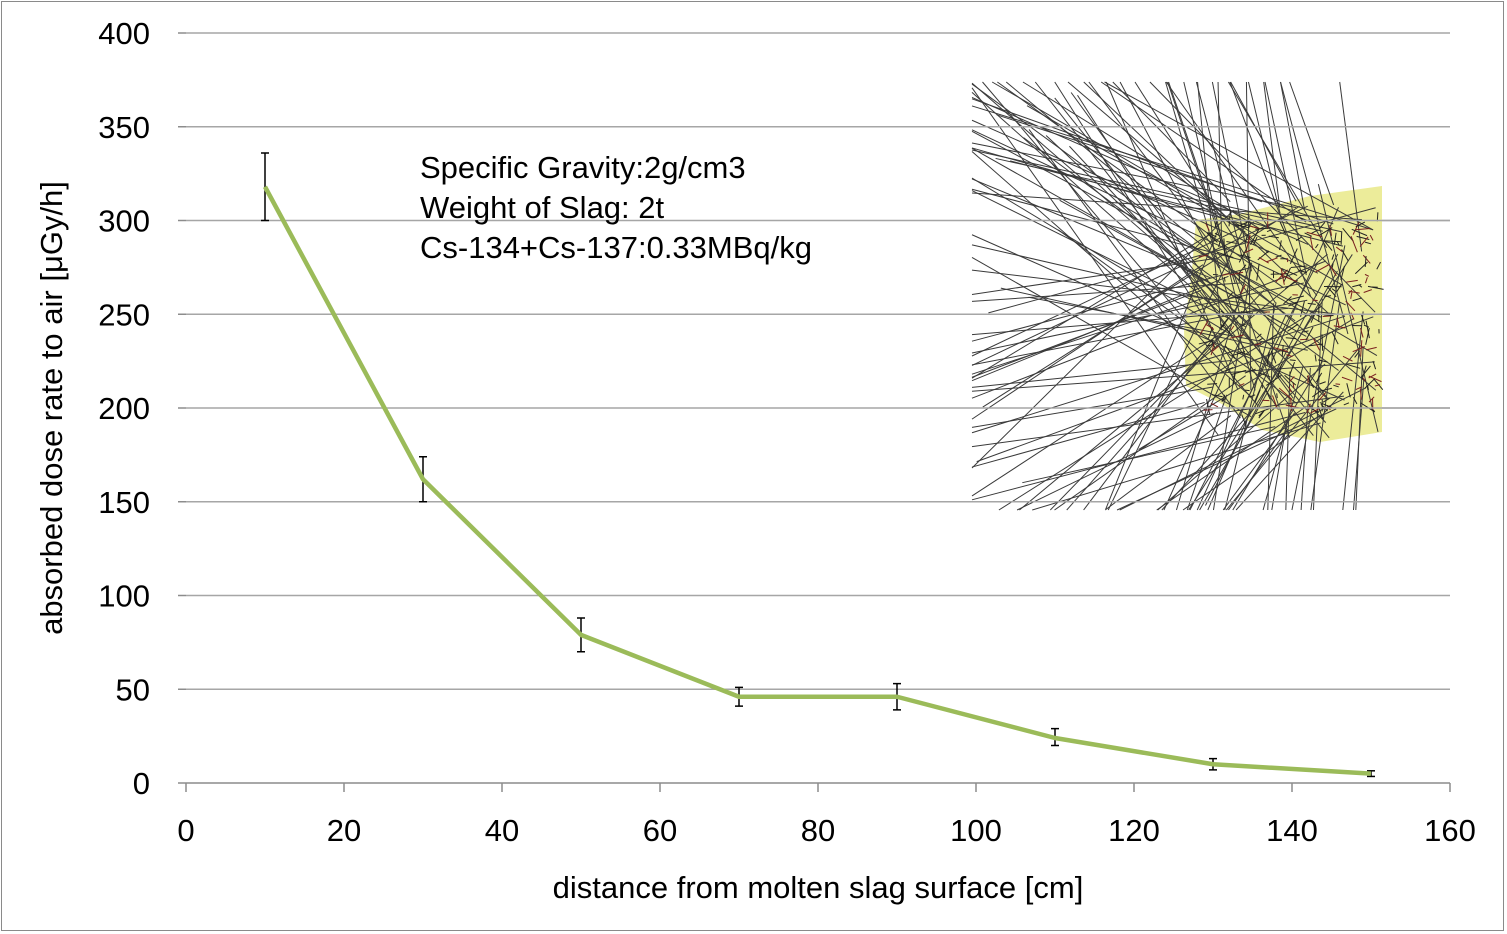 The width and height of the screenshot is (1507, 934). I want to click on y-tick-label-250: 250, so click(124, 314).